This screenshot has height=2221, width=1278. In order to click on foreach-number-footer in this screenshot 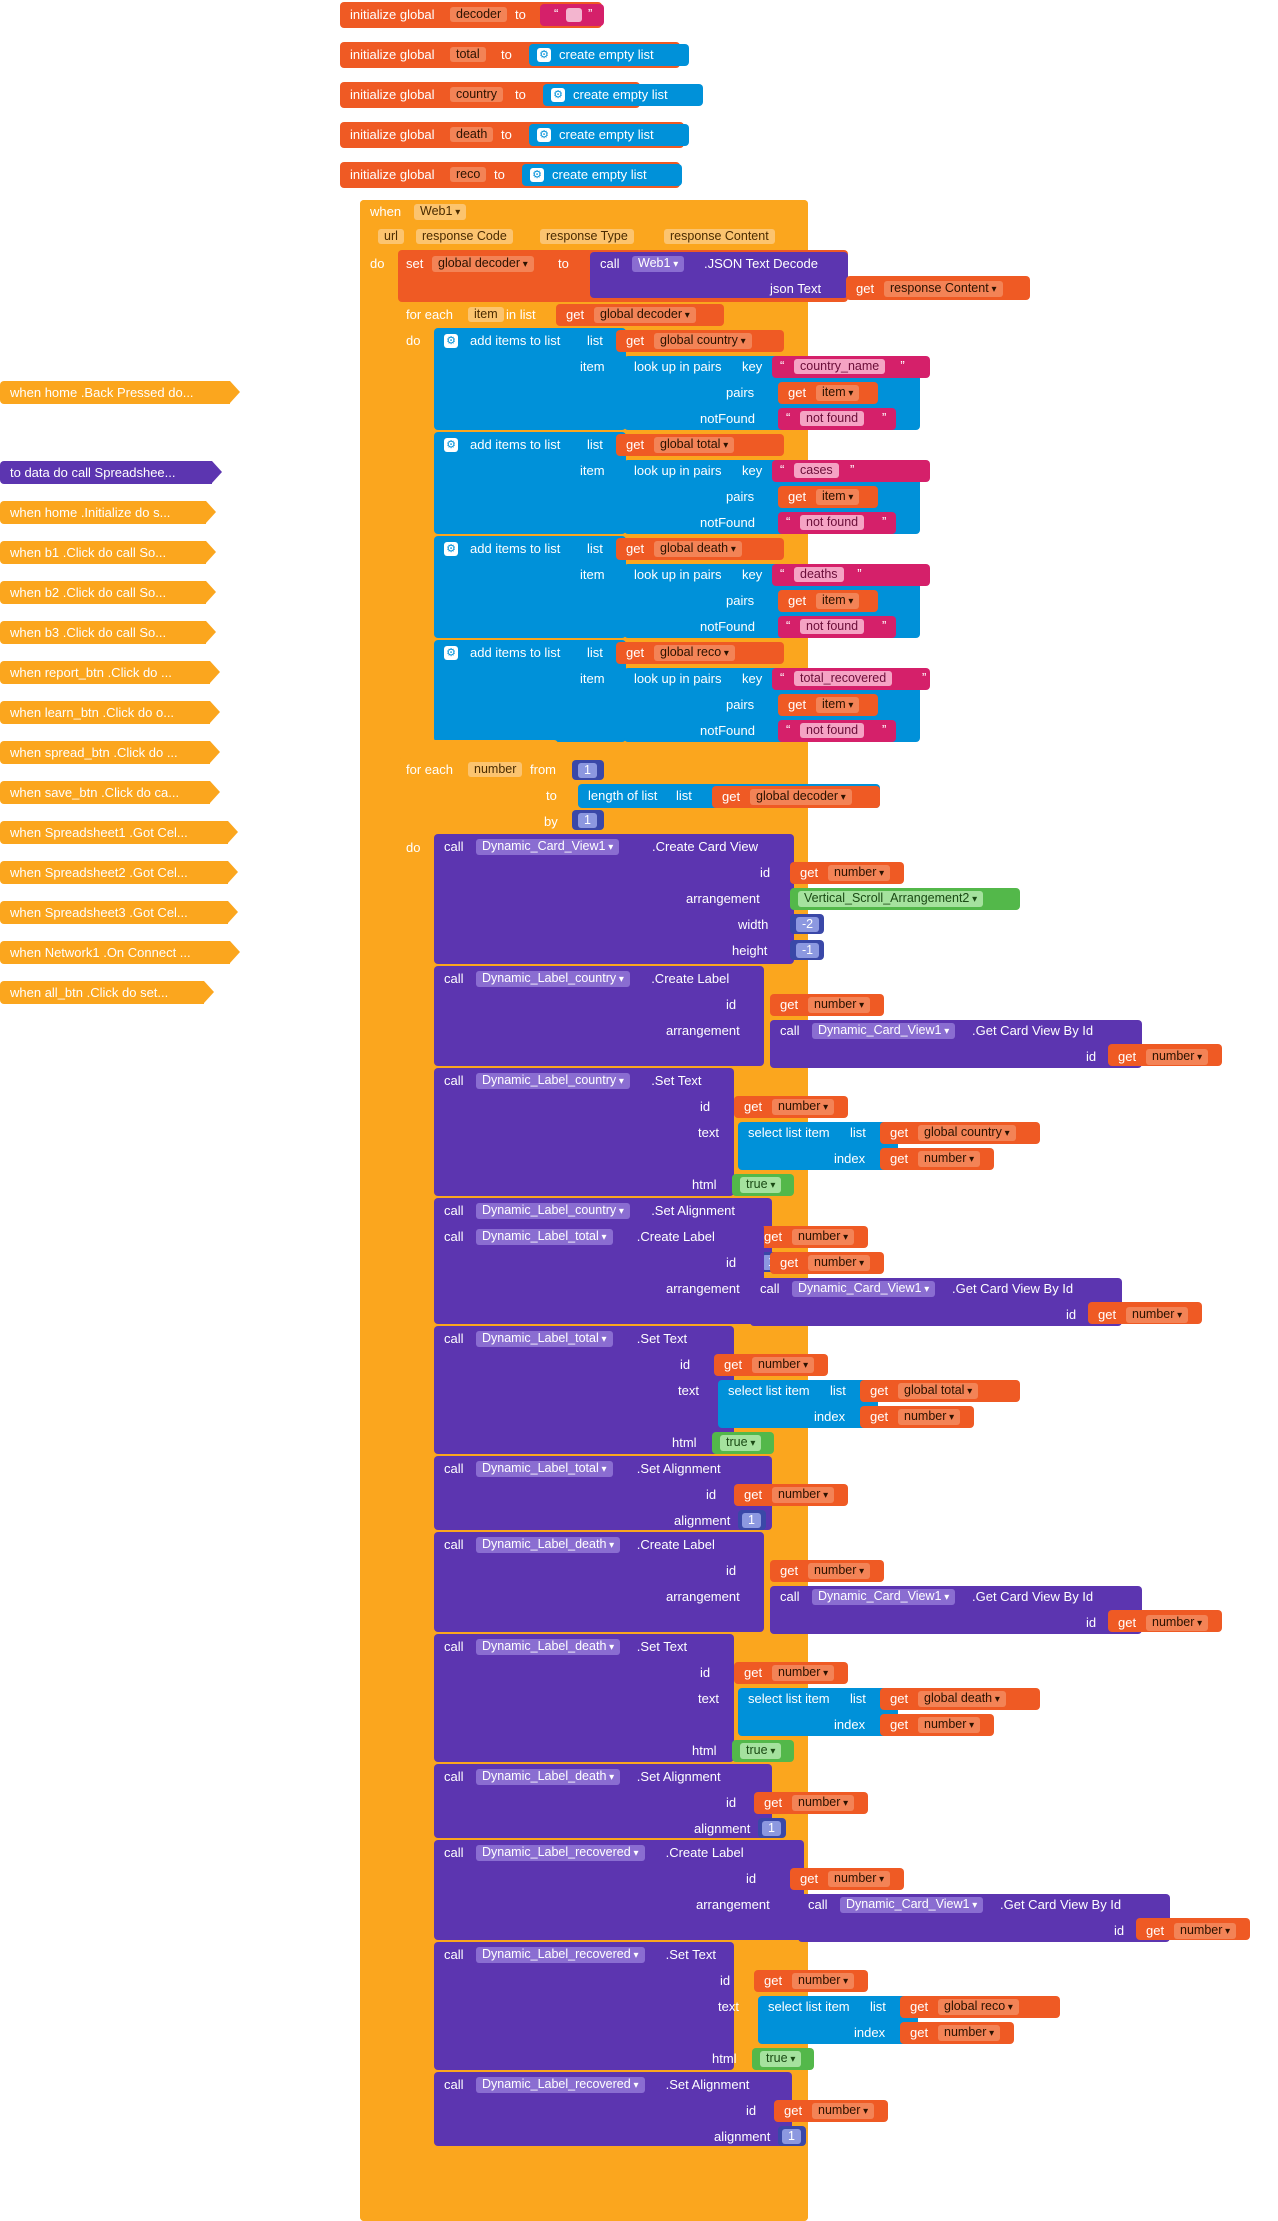, I will do `click(488, 2199)`.